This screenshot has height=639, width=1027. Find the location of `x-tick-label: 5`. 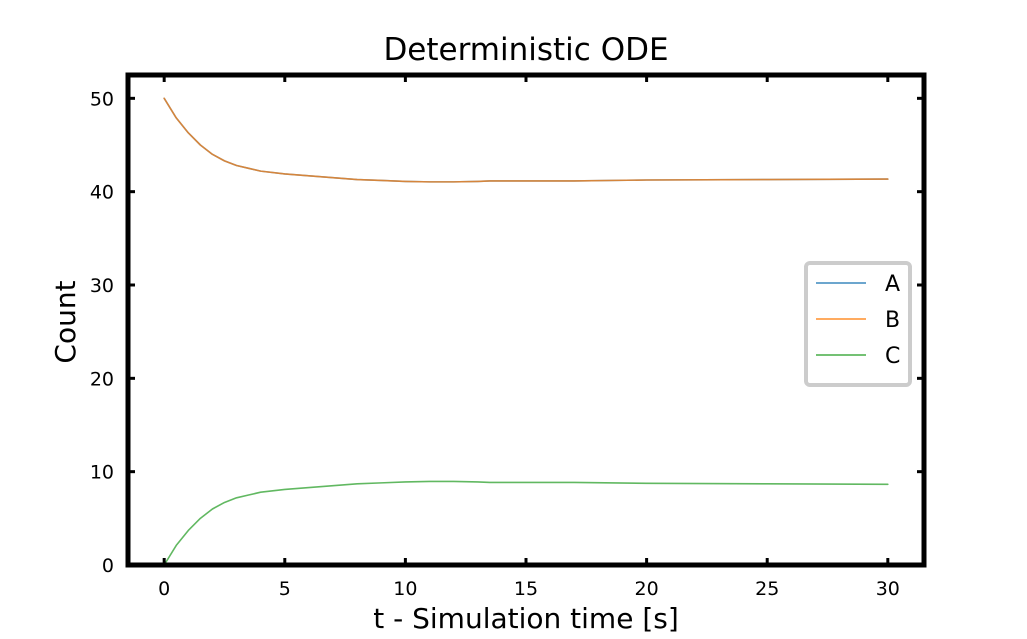

x-tick-label: 5 is located at coordinates (285, 589).